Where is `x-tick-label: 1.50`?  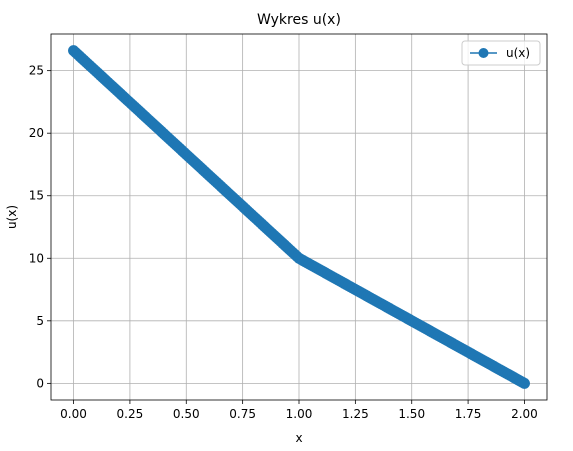
x-tick-label: 1.50 is located at coordinates (411, 414).